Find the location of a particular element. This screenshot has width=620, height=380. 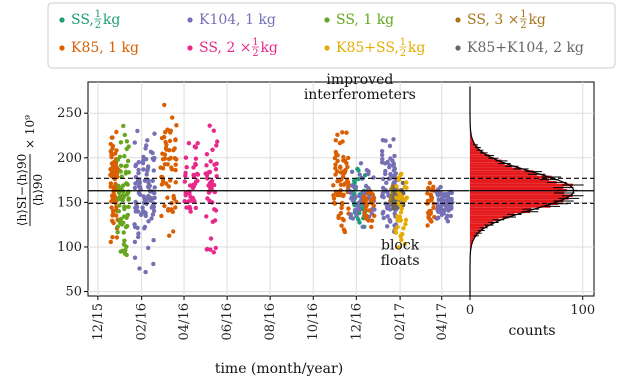

scatter-y-ticks: 50 100 150 200 250 is located at coordinates (72, 203).